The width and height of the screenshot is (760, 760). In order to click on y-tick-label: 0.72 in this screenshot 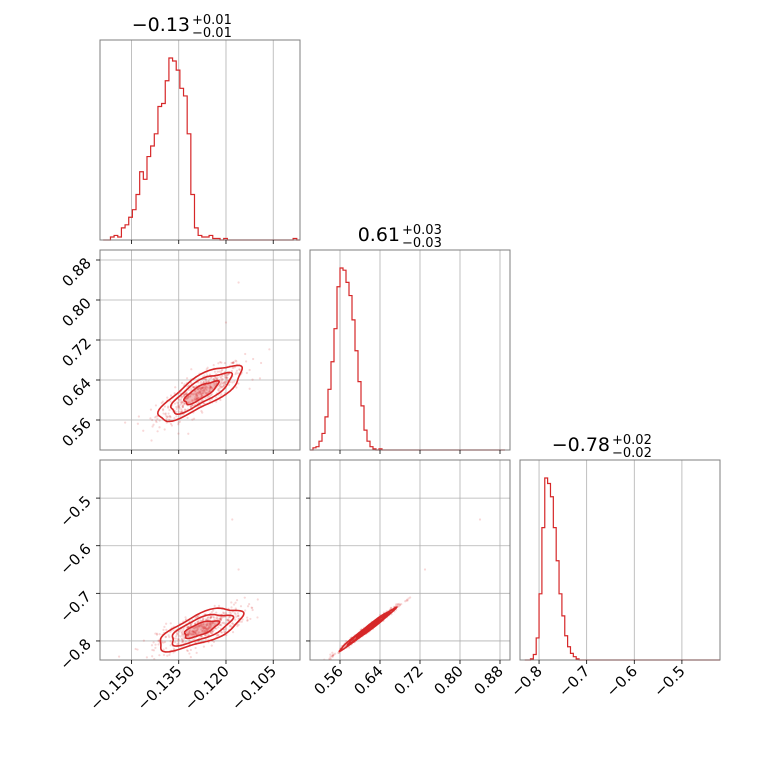, I will do `click(76, 352)`.